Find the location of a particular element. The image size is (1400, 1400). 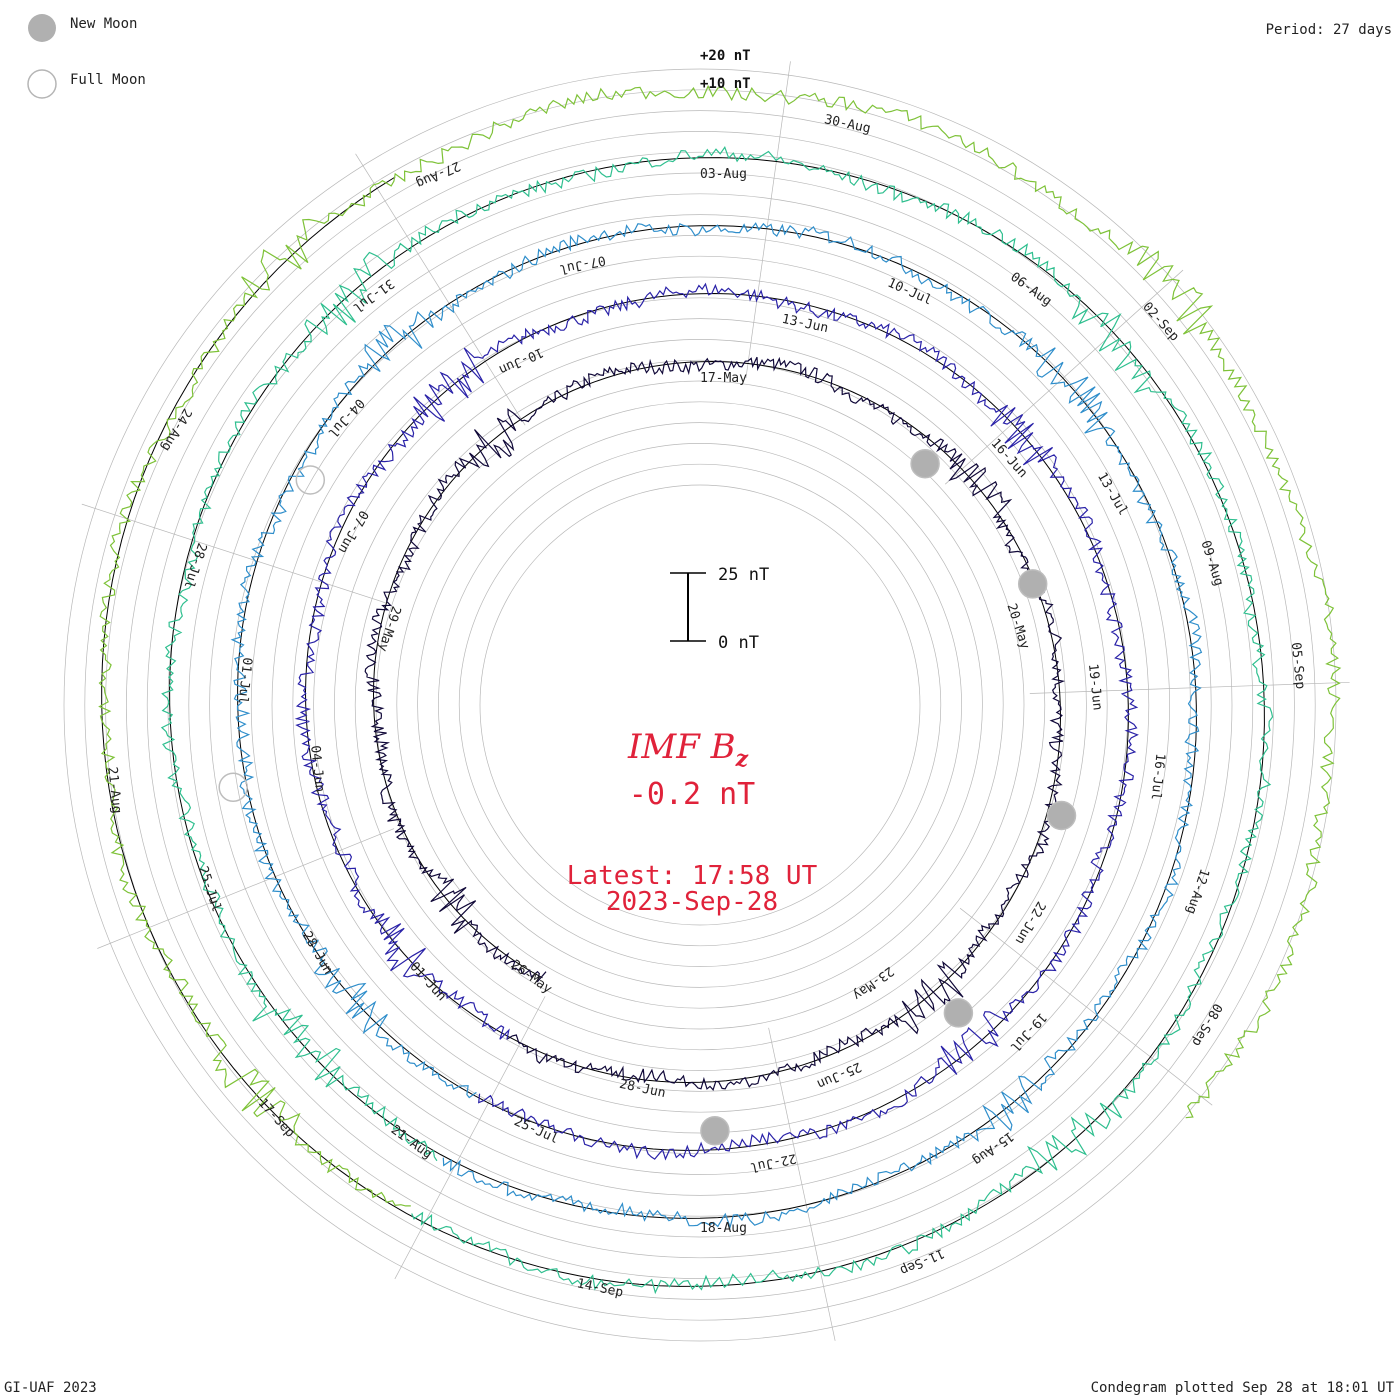

date-label: 19-Jun is located at coordinates (1095, 687).